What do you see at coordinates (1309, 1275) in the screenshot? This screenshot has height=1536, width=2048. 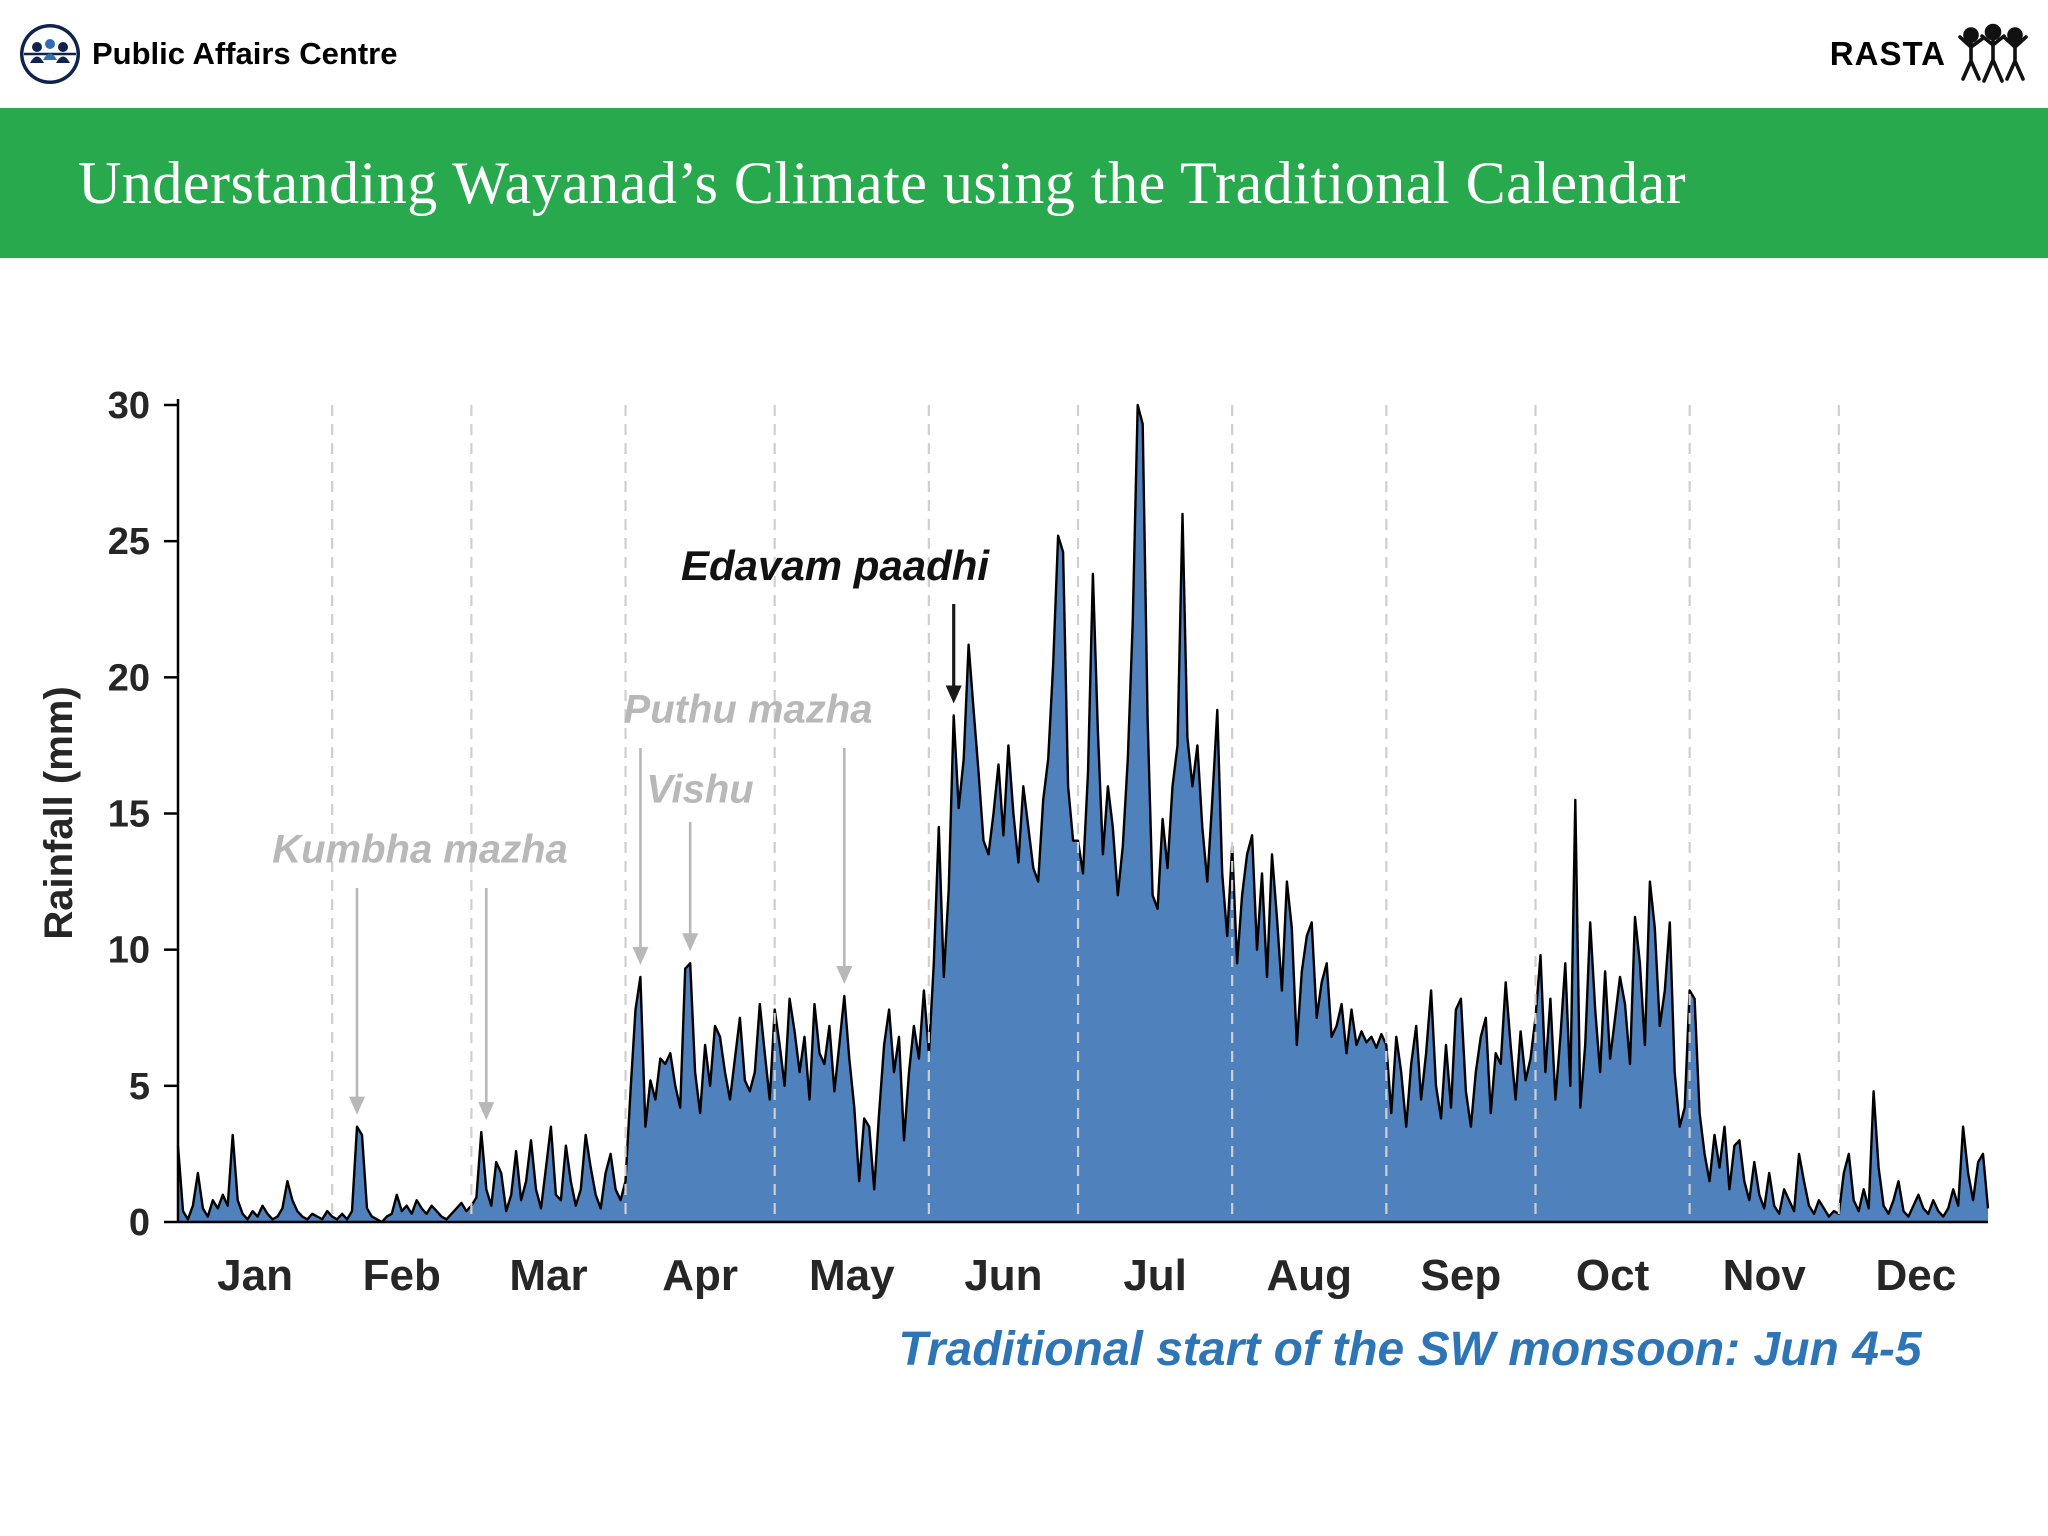 I see `x-axis-month-label: Aug` at bounding box center [1309, 1275].